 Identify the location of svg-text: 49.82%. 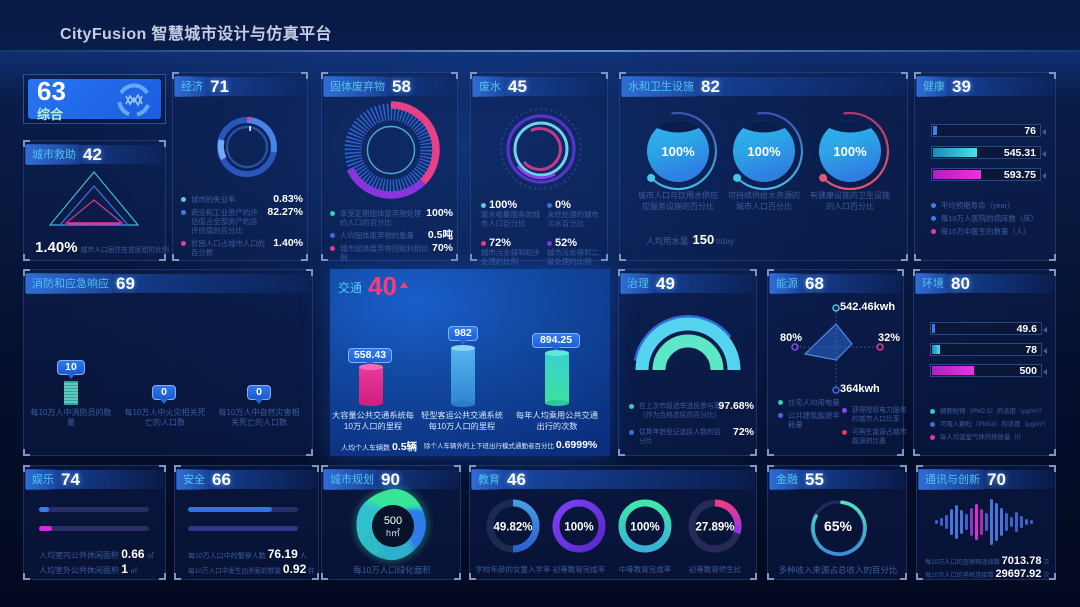
(512, 528).